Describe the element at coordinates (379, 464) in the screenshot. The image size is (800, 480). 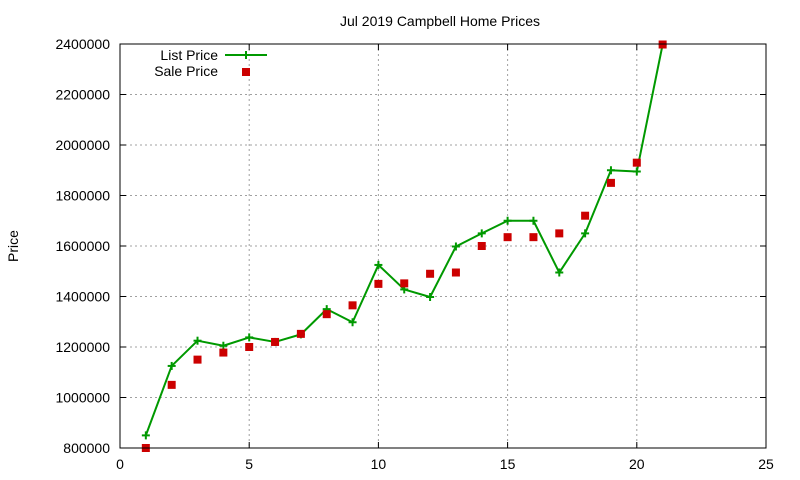
I see `x-tick-label: 10` at that location.